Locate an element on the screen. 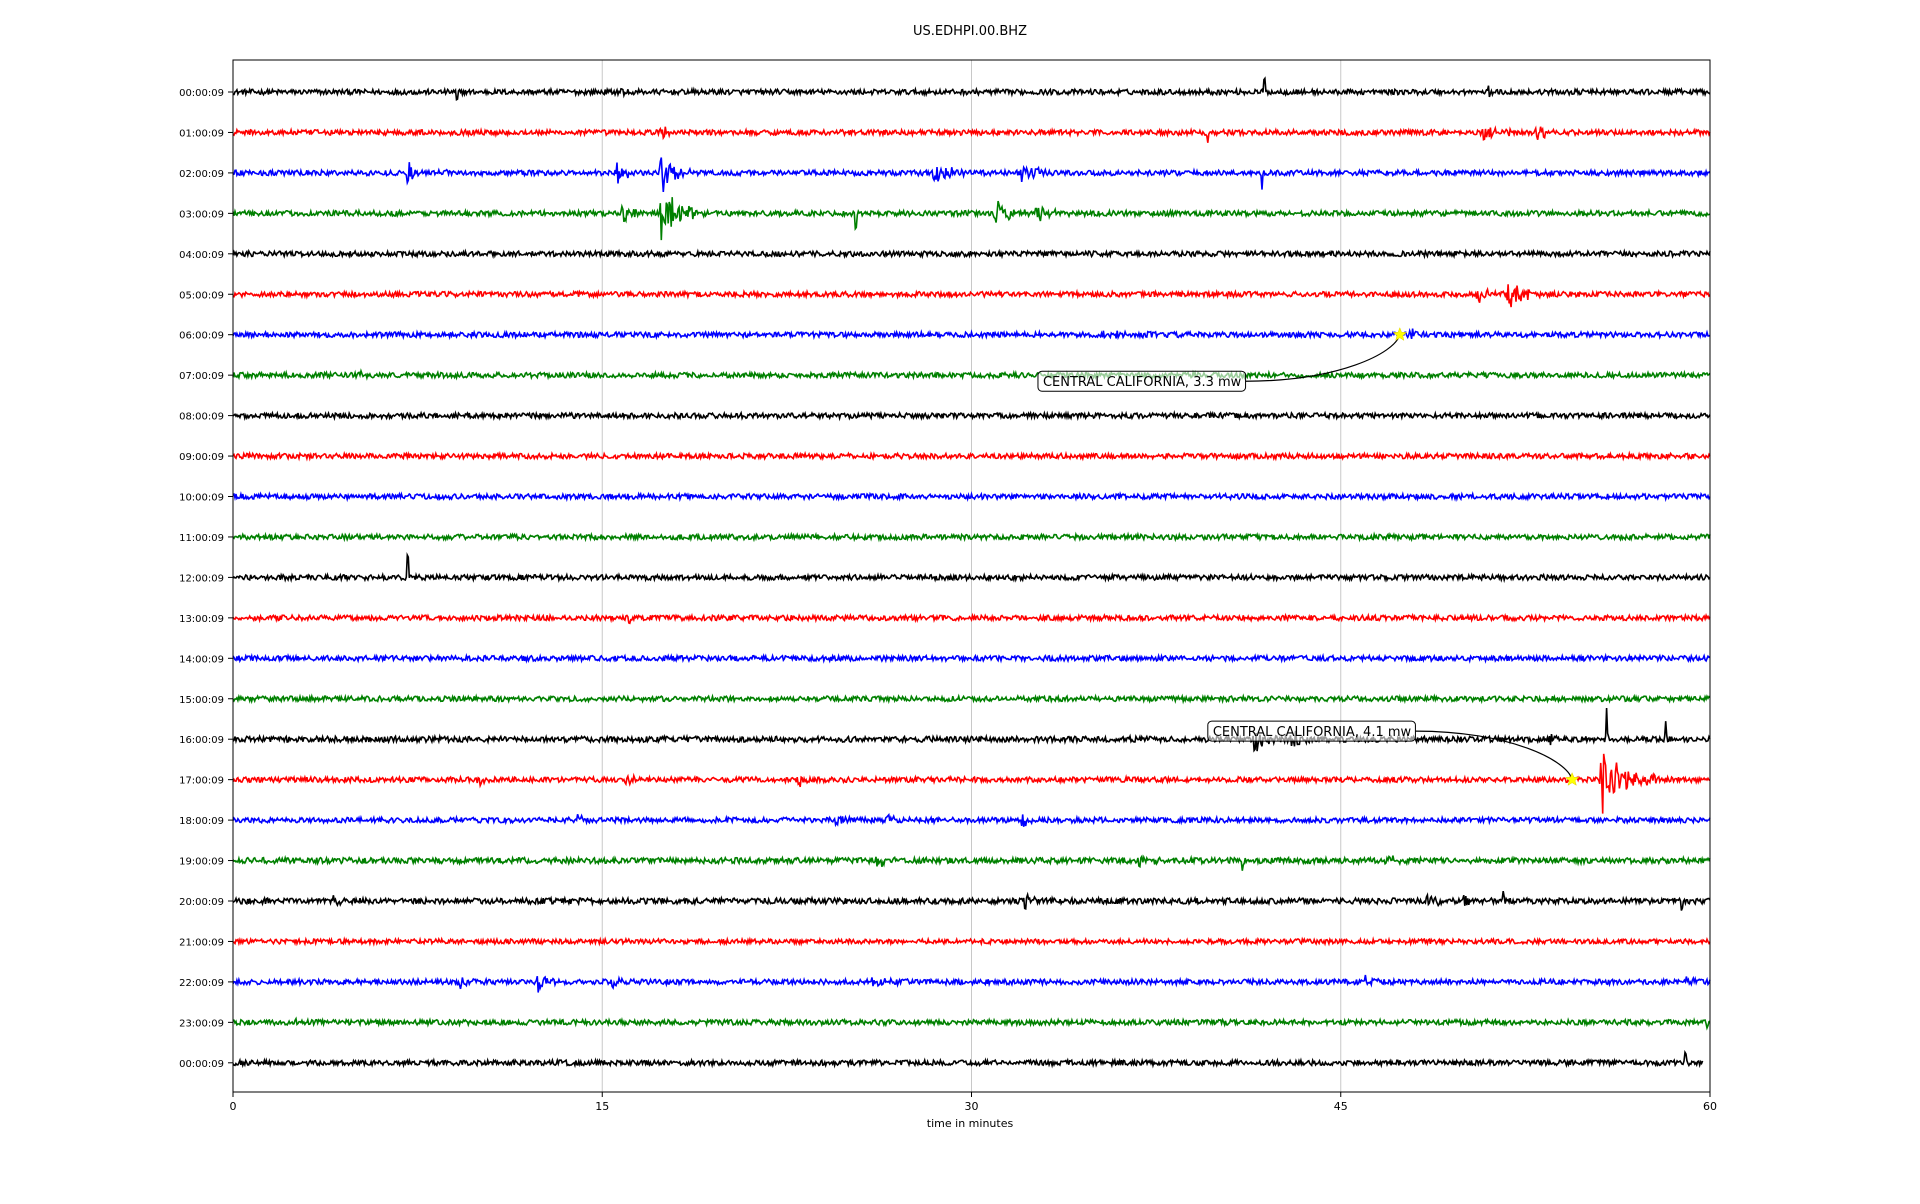 The height and width of the screenshot is (1204, 1920). y-tick-label: 16:00:09 is located at coordinates (201, 740).